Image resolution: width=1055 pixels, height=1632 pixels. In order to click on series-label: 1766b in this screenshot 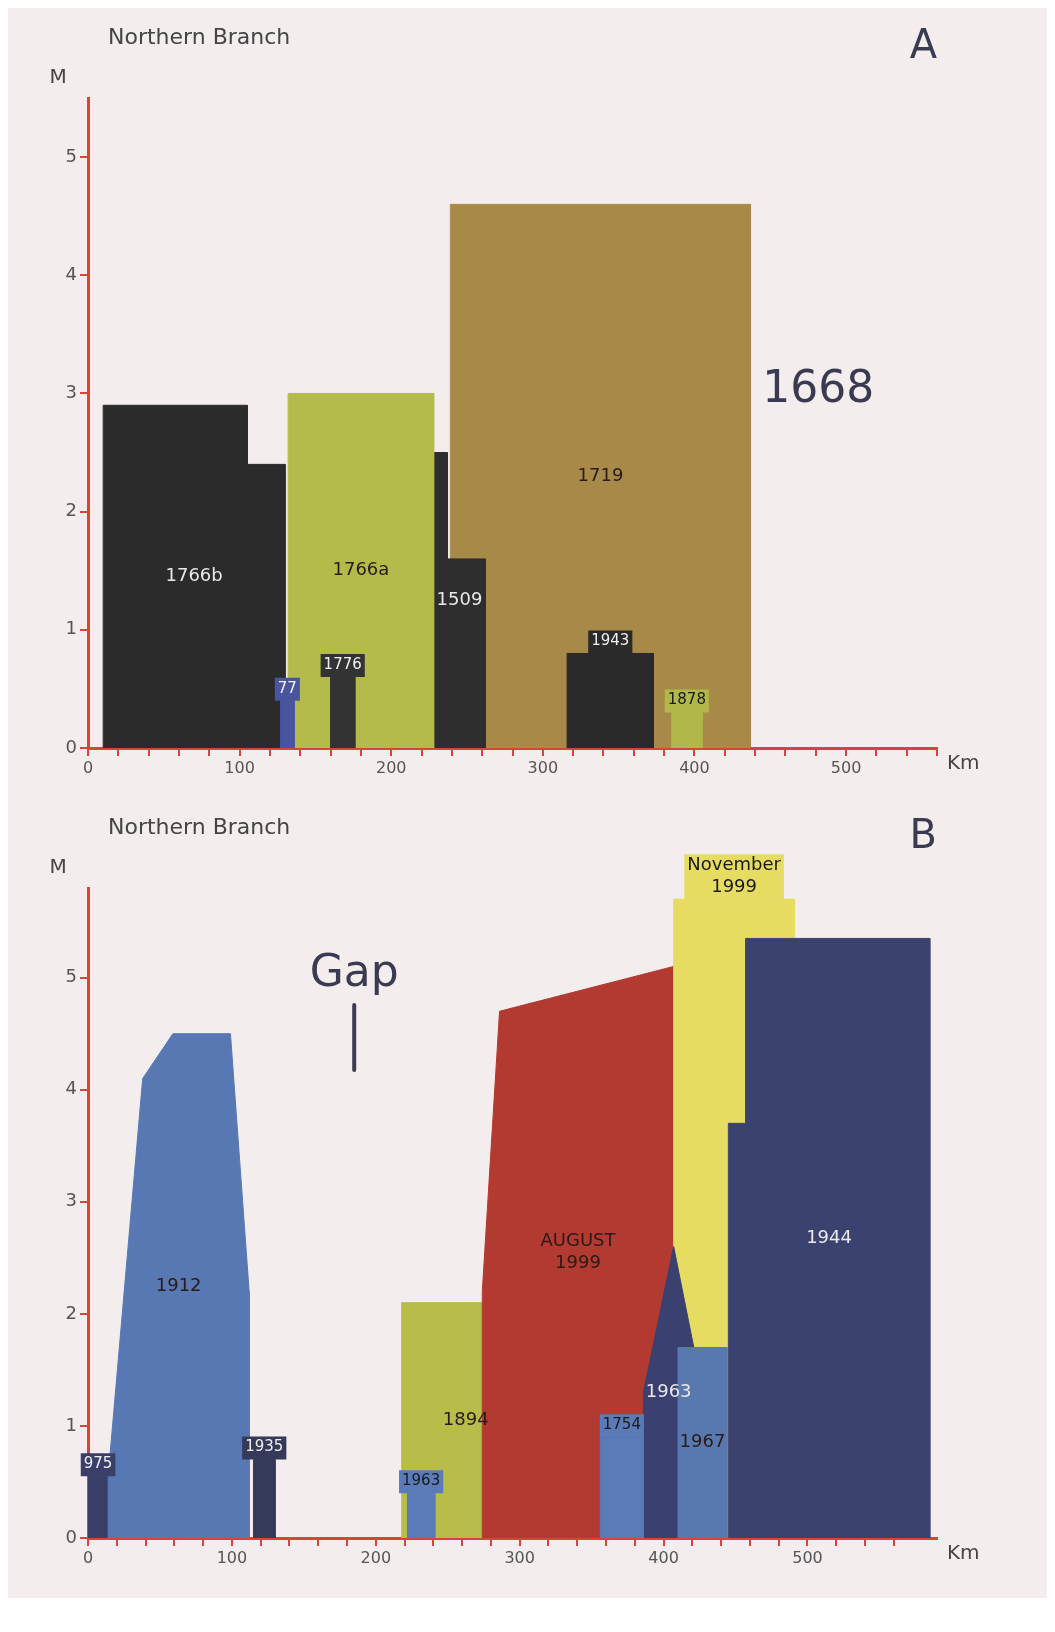, I will do `click(194, 575)`.